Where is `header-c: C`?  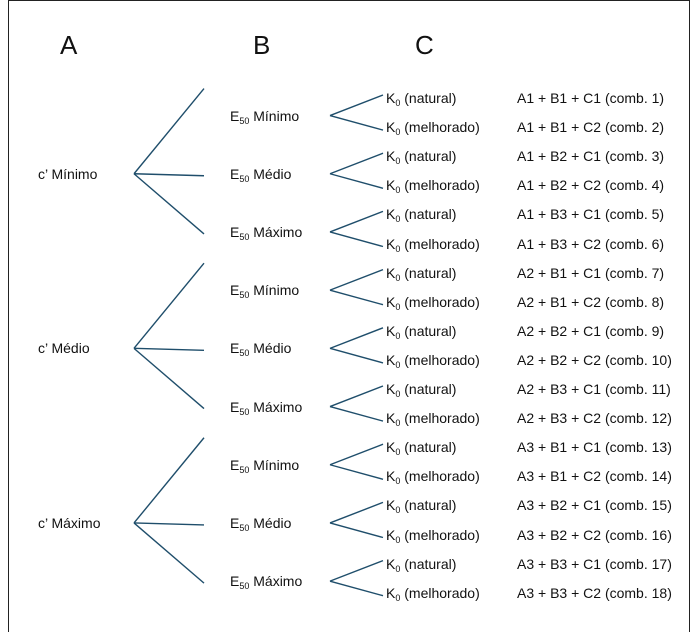
header-c: C is located at coordinates (424, 45).